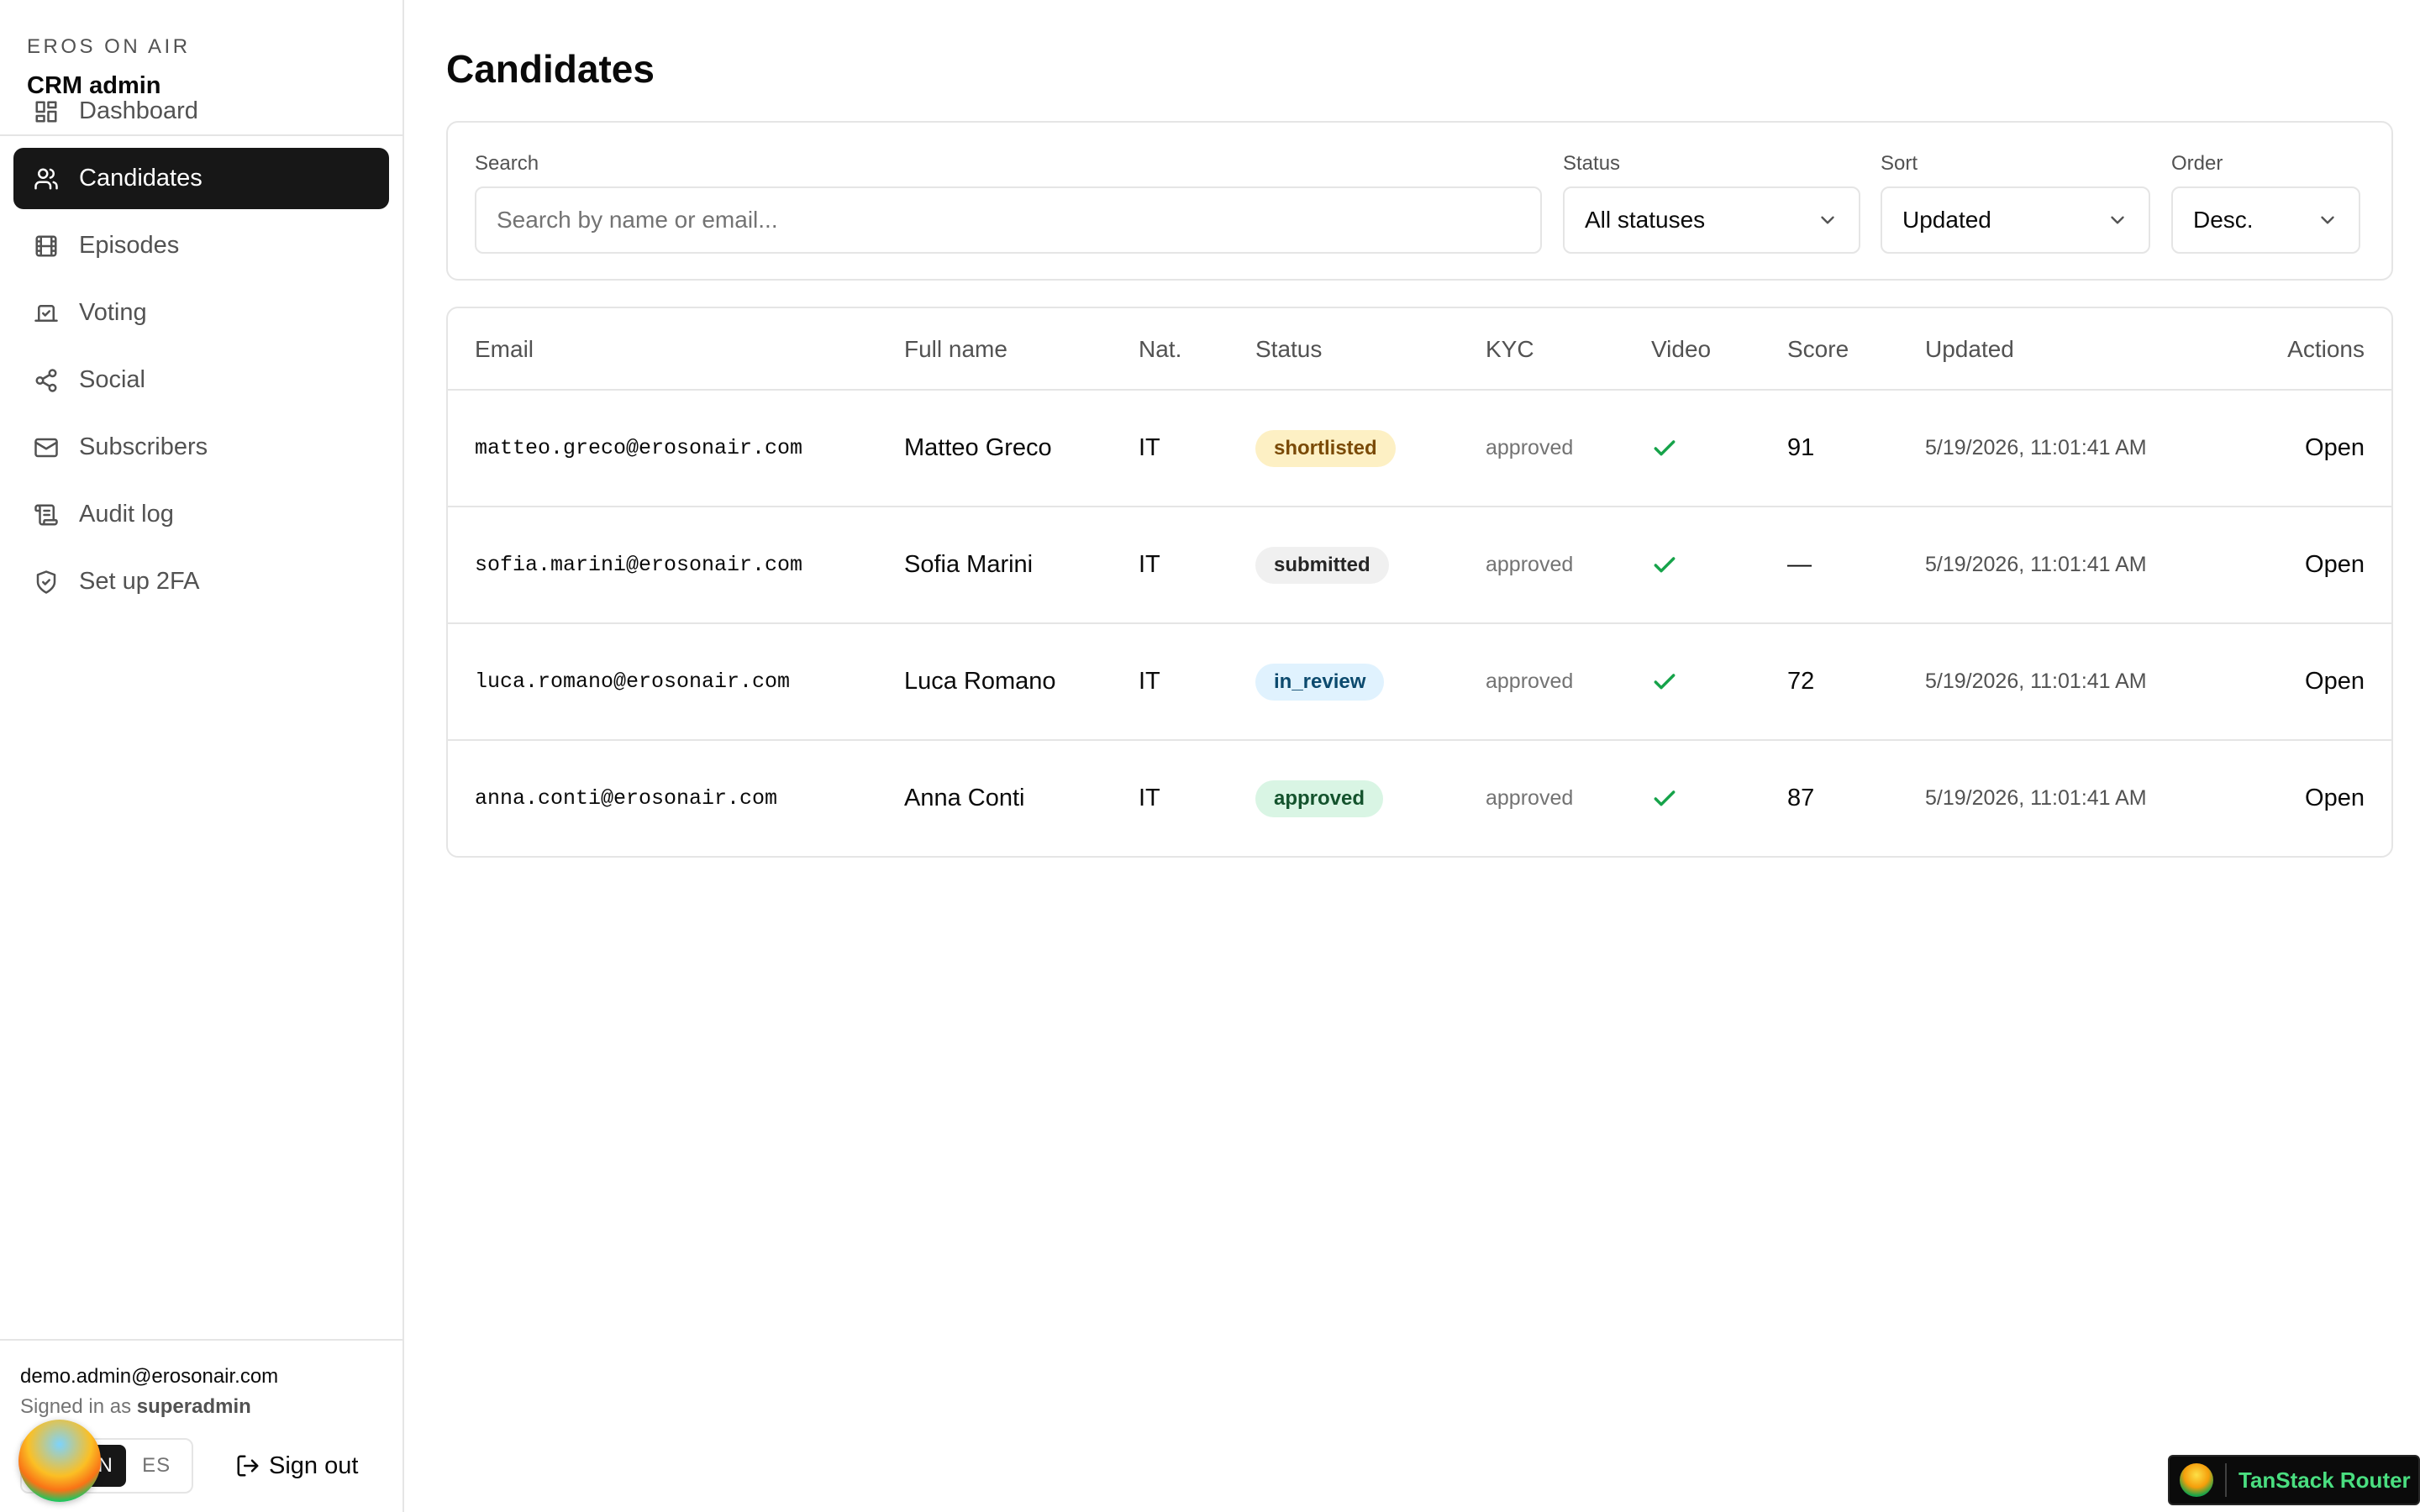 The image size is (2420, 1512). I want to click on cell-status: approved, so click(1319, 798).